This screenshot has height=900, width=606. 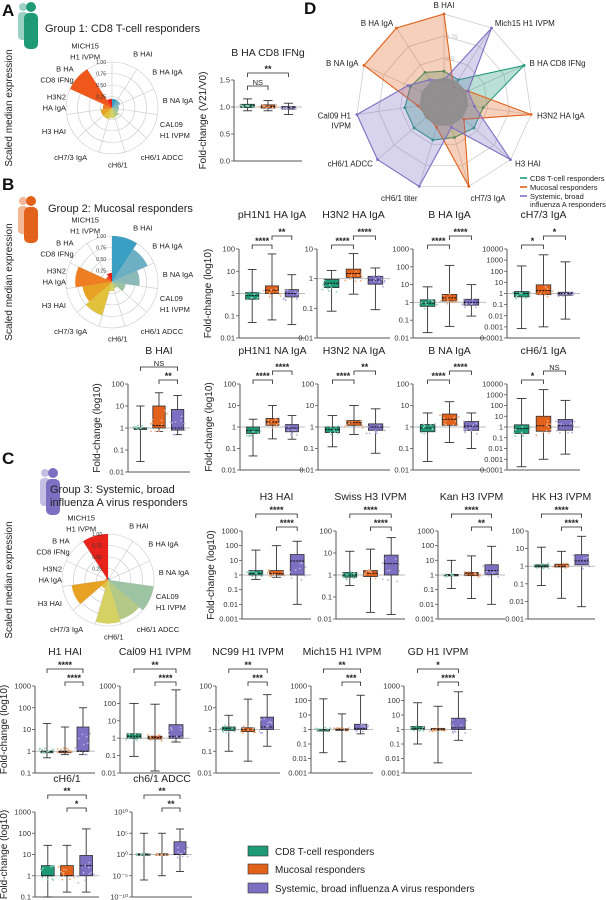 What do you see at coordinates (70, 157) in the screenshot?
I see `rose-category-label: cH7/3 IgA` at bounding box center [70, 157].